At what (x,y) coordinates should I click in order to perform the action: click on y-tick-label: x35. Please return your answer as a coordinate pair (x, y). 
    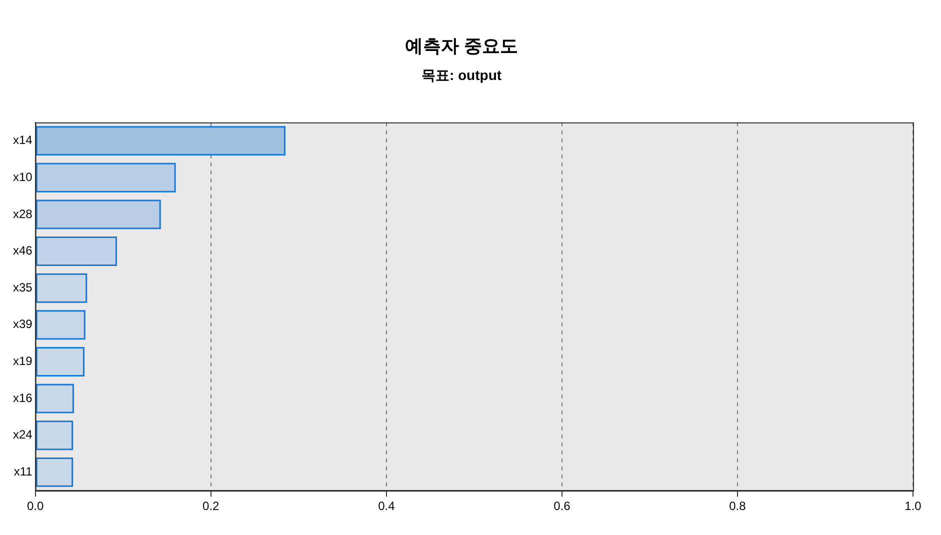
    Looking at the image, I should click on (22, 287).